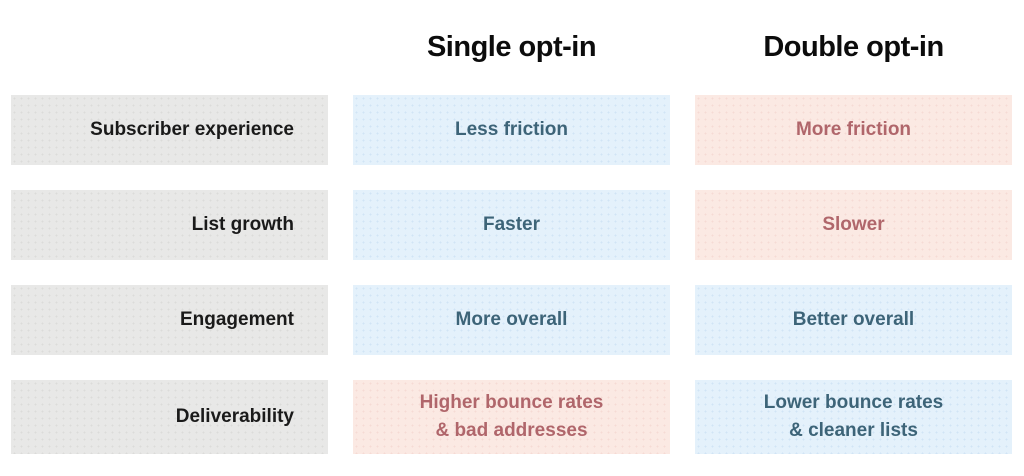  I want to click on cell-list-growth-double: Slower, so click(853, 225).